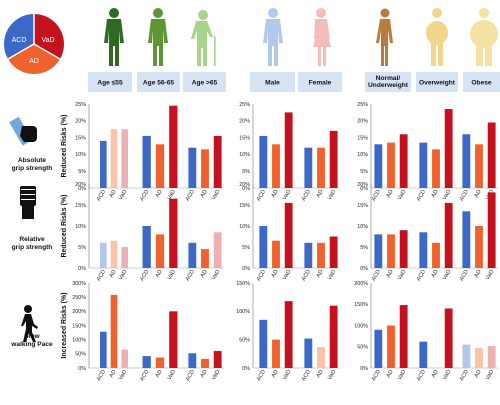 The width and height of the screenshot is (500, 405). Describe the element at coordinates (322, 37) in the screenshot. I see `female-figure-icon` at that location.